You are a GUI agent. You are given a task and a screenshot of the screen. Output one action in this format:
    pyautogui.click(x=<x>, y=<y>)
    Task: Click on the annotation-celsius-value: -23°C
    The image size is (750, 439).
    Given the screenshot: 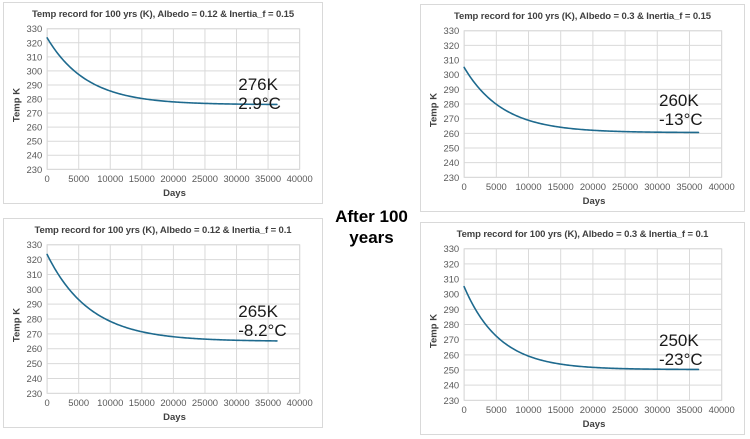 What is the action you would take?
    pyautogui.click(x=681, y=360)
    